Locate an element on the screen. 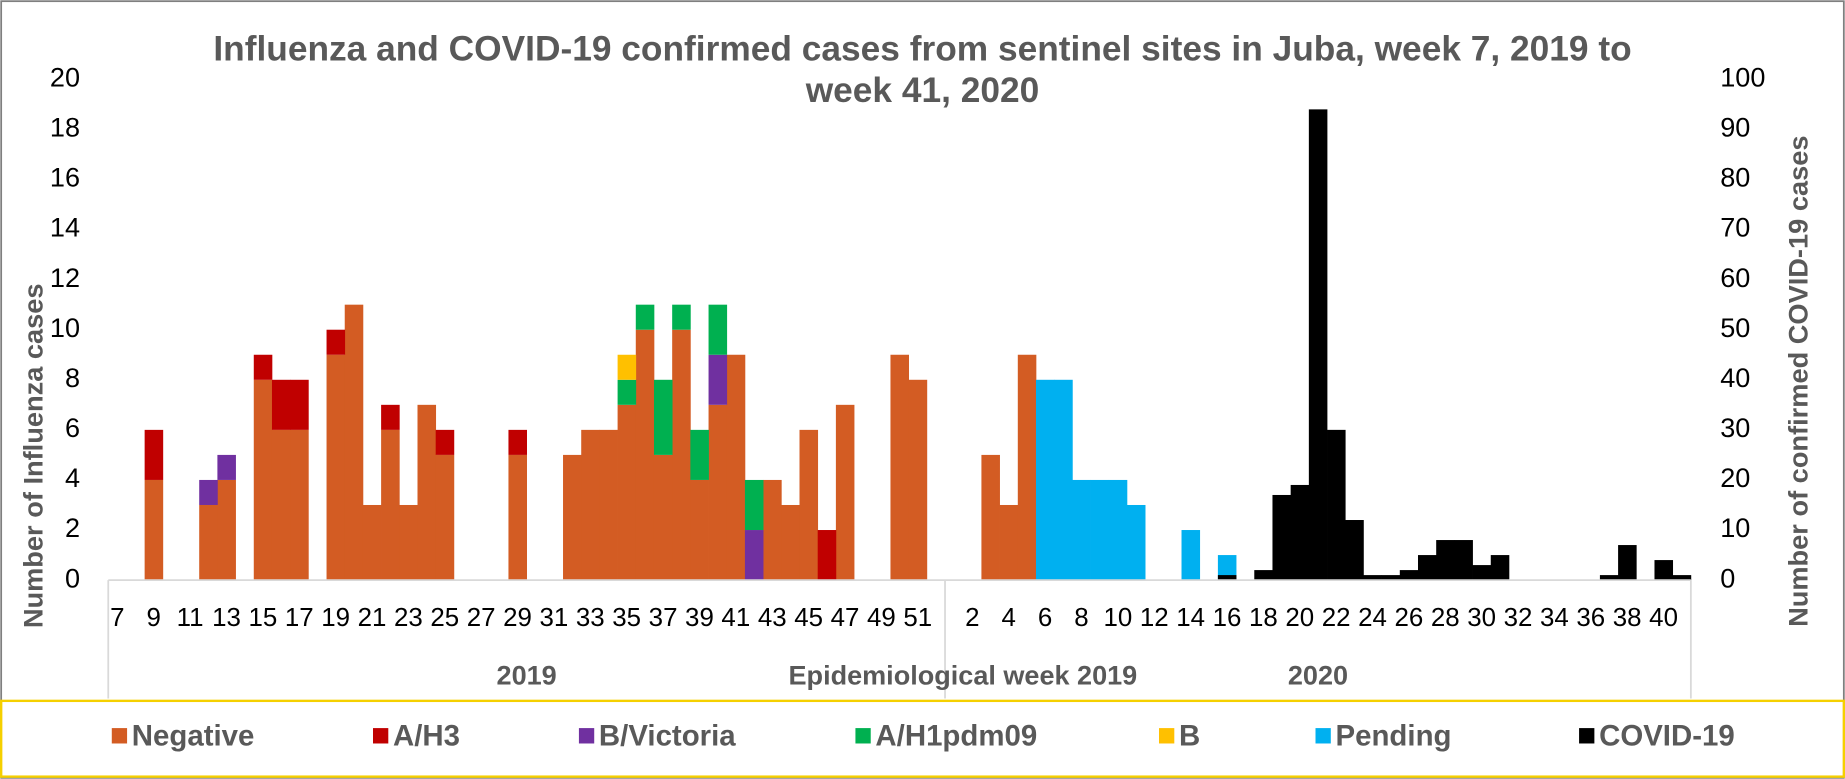  x-tick-label: 6 is located at coordinates (1045, 617).